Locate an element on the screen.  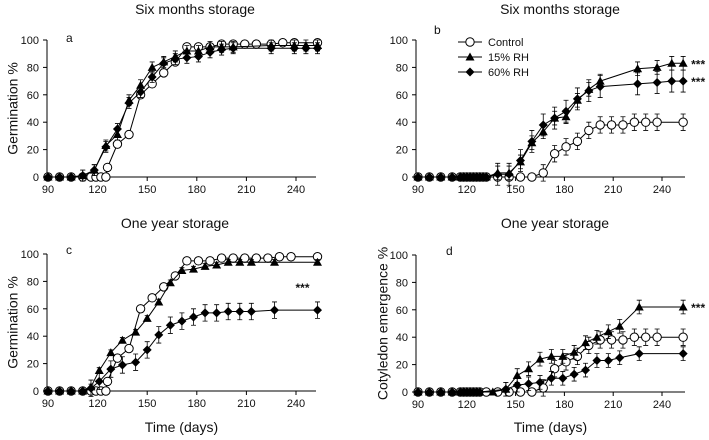
panel-title: Six months storage is located at coordinates (195, 9).